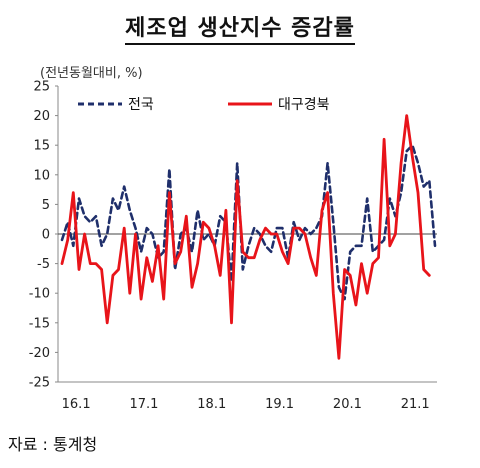  Describe the element at coordinates (41, 87) in the screenshot. I see `y-tick-label: 25` at that location.